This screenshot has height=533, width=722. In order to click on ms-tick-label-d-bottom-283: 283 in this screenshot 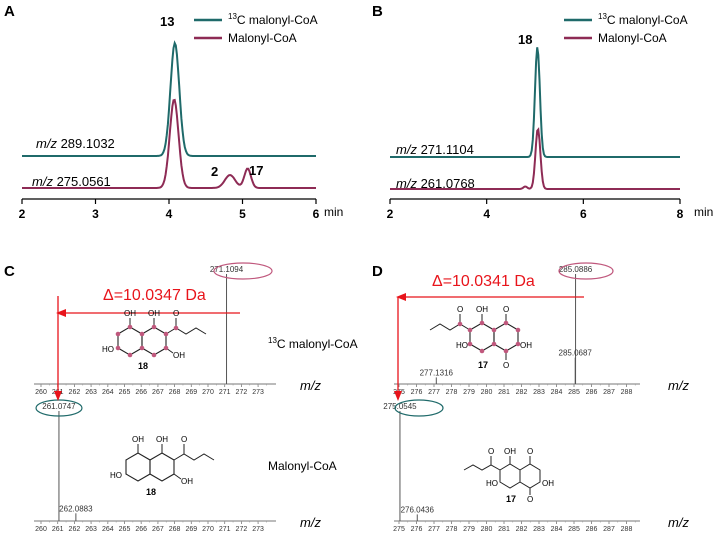, I will do `click(539, 529)`.